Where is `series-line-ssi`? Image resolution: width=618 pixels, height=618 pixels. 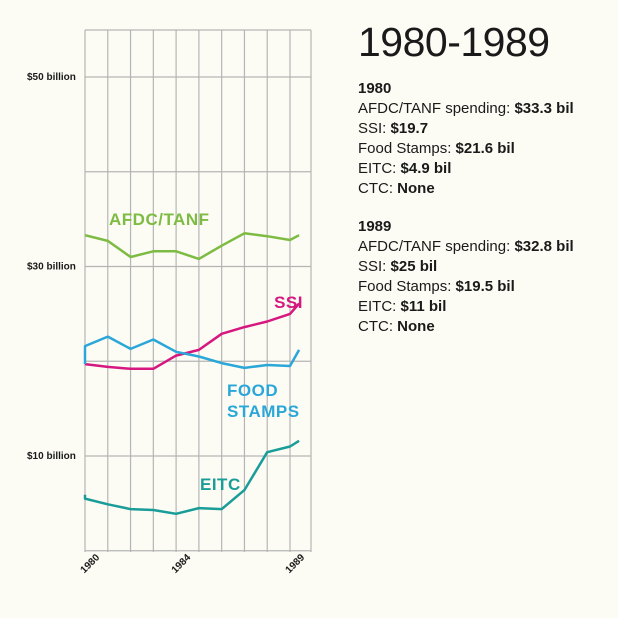
series-line-ssi is located at coordinates (192, 336).